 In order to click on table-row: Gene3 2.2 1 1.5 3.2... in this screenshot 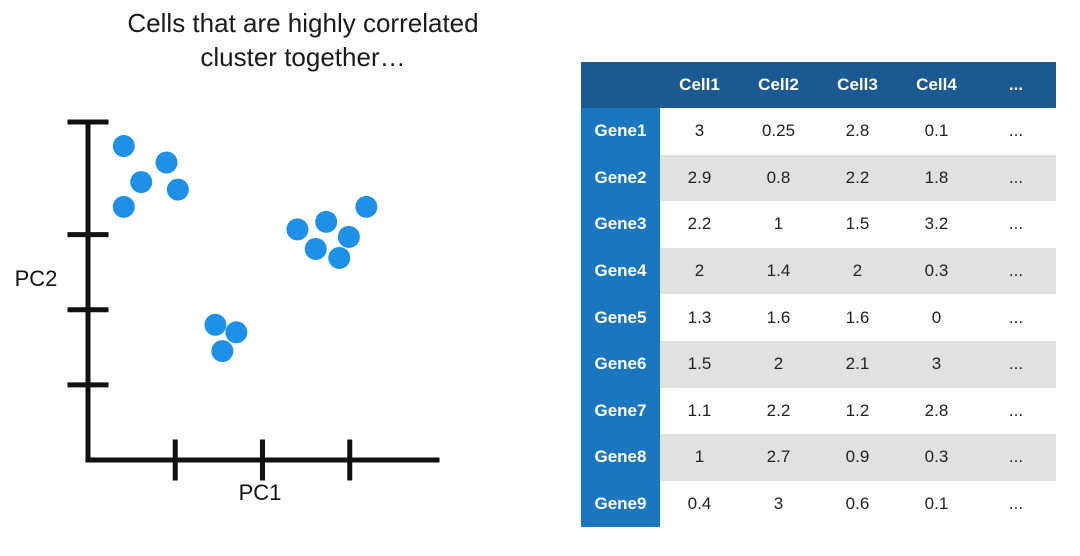, I will do `click(818, 224)`.